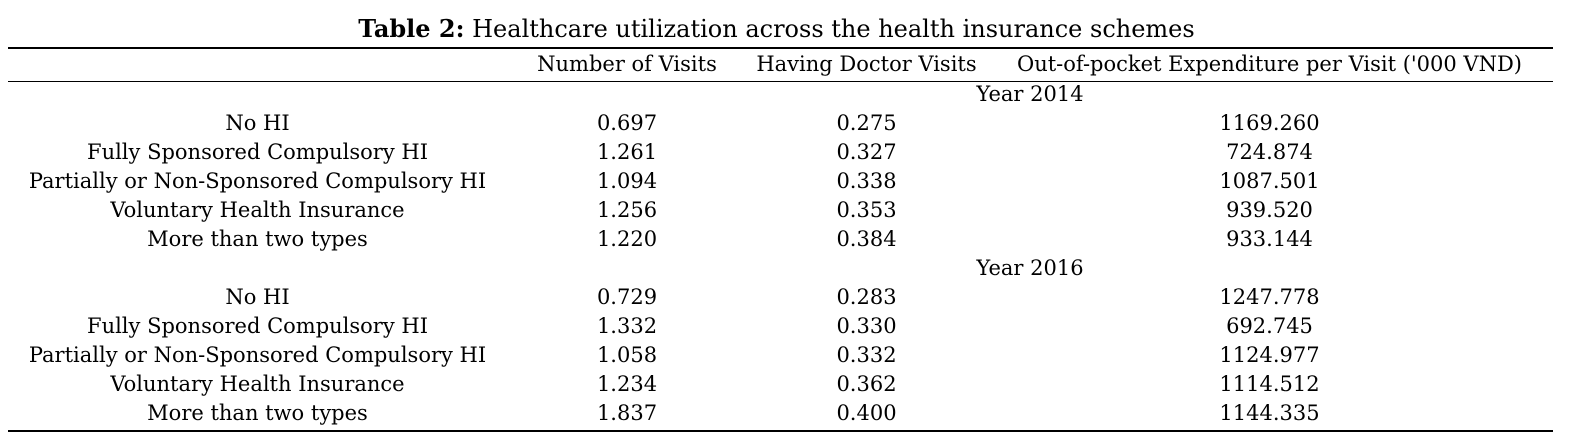 The height and width of the screenshot is (448, 1571). What do you see at coordinates (866, 64) in the screenshot?
I see `column-header-doctor-visits: Having Doctor Visits` at bounding box center [866, 64].